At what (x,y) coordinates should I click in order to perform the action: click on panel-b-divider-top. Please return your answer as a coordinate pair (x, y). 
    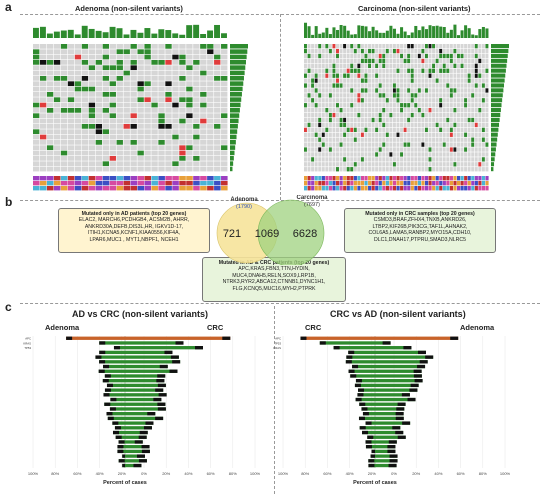
    Looking at the image, I should click on (280, 200).